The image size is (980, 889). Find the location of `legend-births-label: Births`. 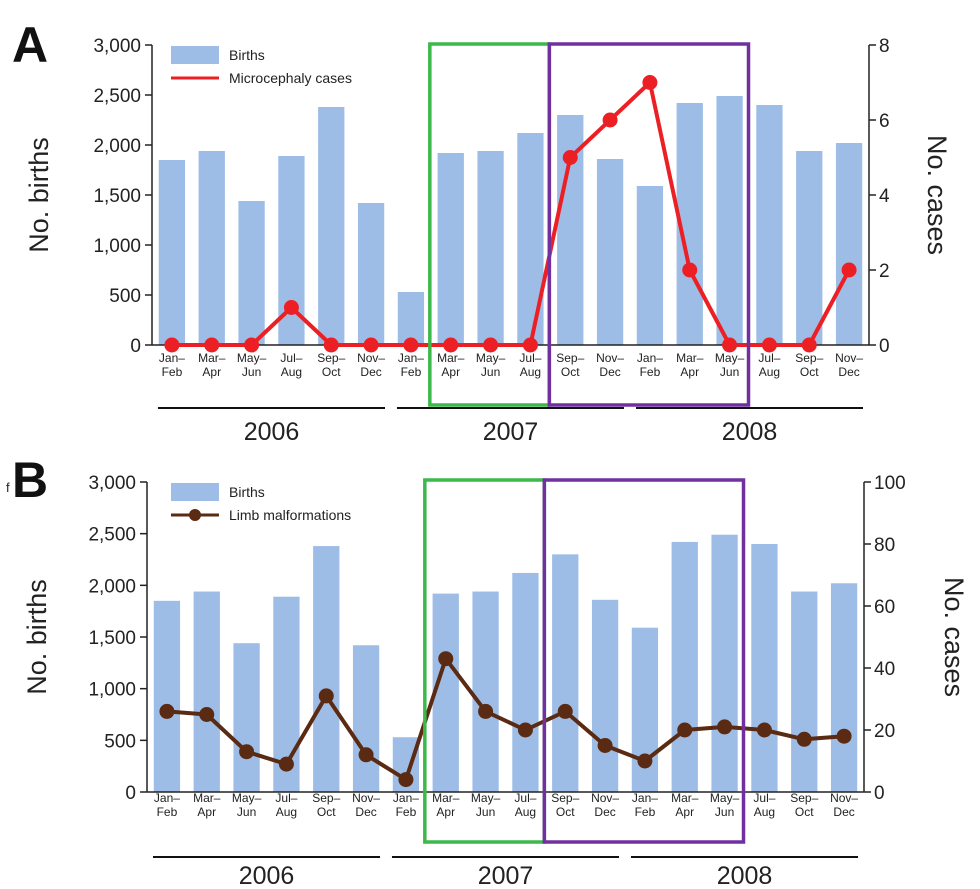

legend-births-label: Births is located at coordinates (247, 55).